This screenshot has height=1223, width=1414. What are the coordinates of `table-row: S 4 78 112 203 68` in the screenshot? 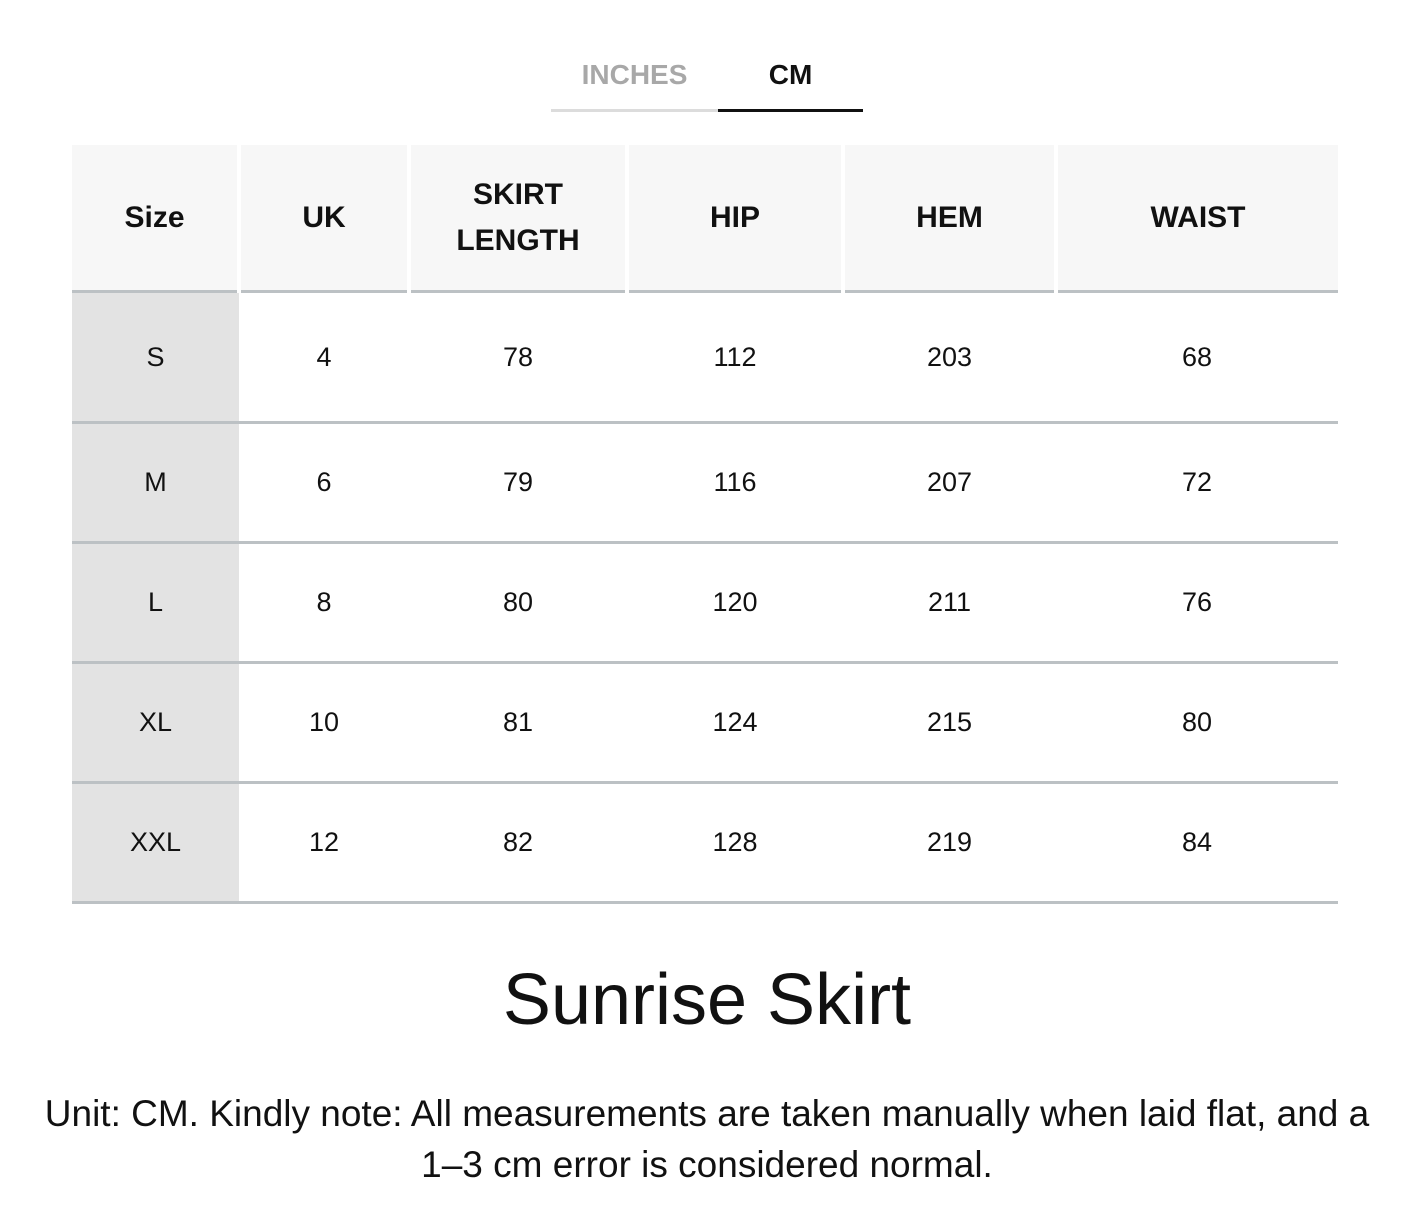 It's located at (705, 357).